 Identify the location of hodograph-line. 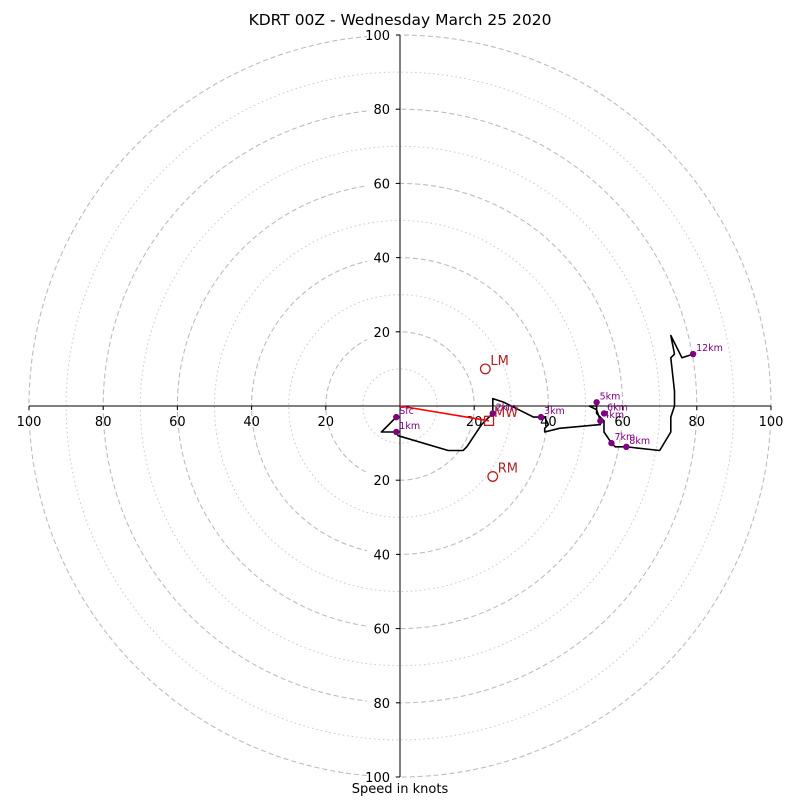
(537, 393).